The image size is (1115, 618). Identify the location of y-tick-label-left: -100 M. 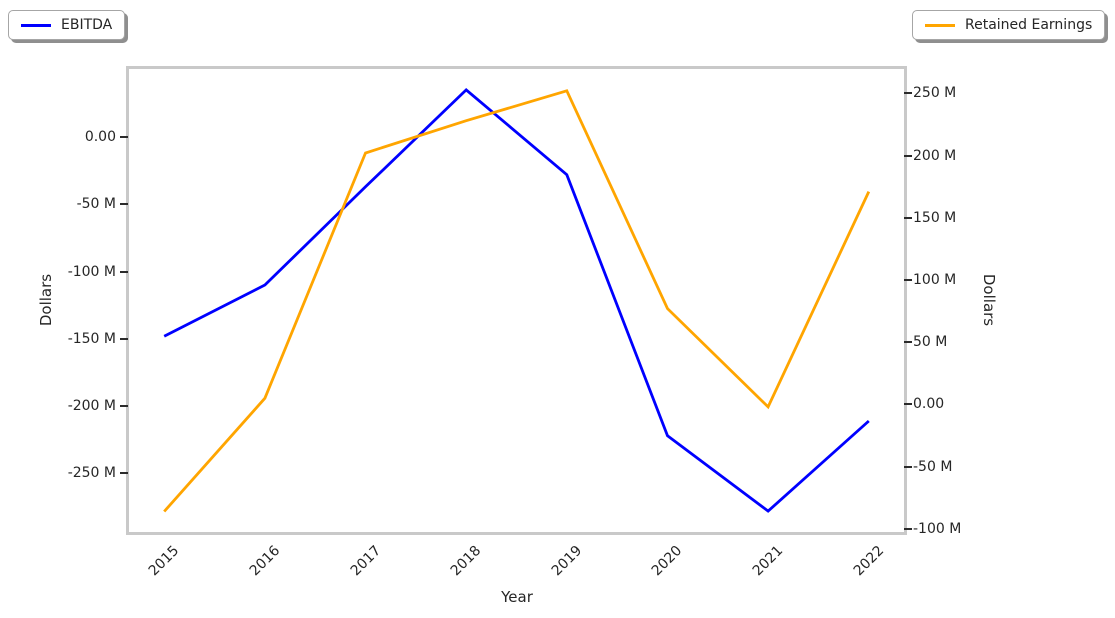
(91, 271).